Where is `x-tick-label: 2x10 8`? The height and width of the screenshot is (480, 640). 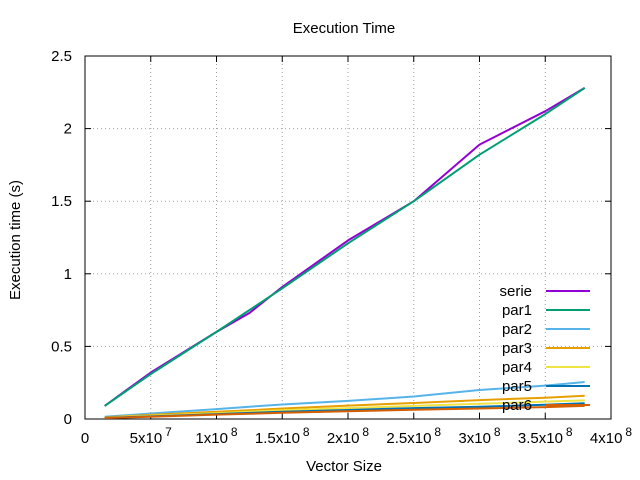 x-tick-label: 2x10 8 is located at coordinates (348, 436).